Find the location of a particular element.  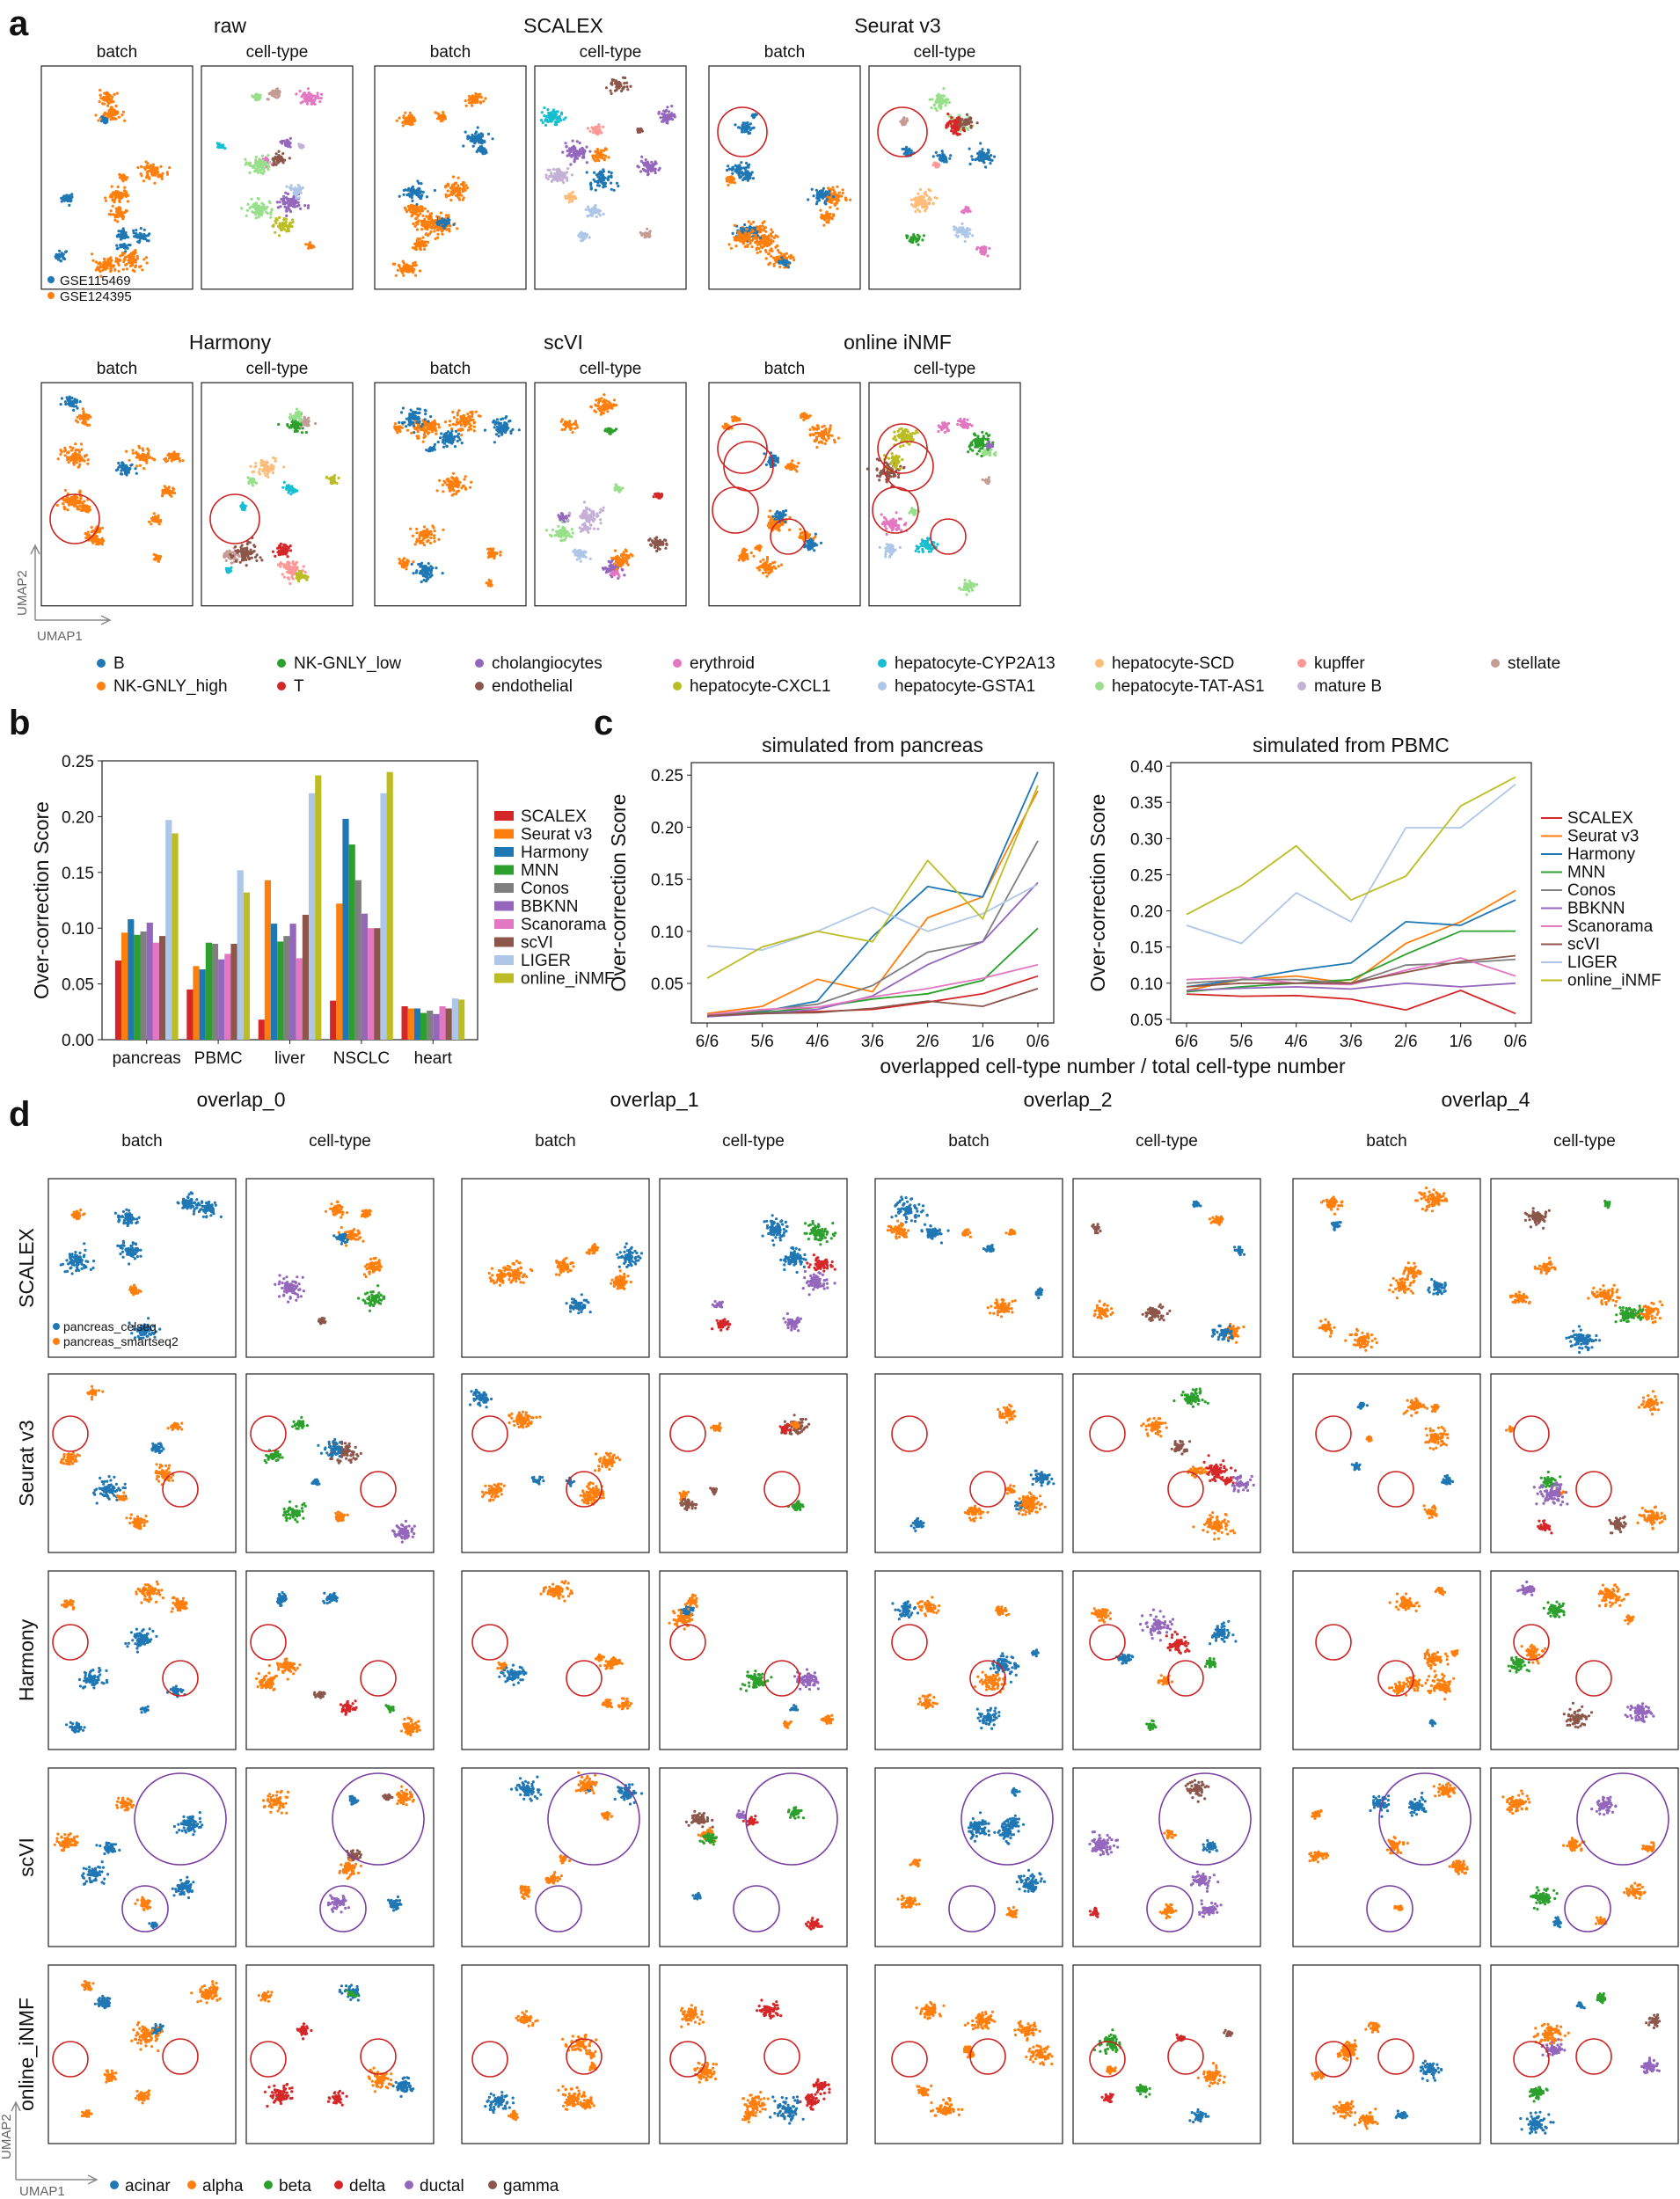

y-tick-label: 0.05 is located at coordinates (667, 984).